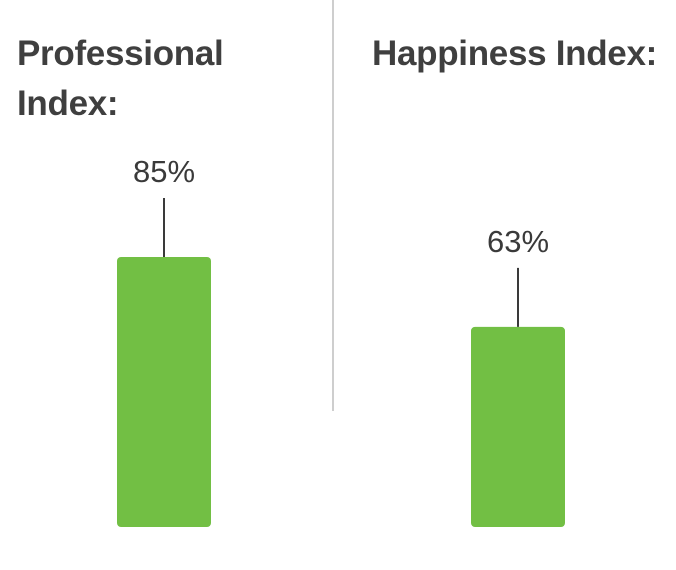 The width and height of the screenshot is (676, 570). I want to click on happiness-index-bar, so click(518, 426).